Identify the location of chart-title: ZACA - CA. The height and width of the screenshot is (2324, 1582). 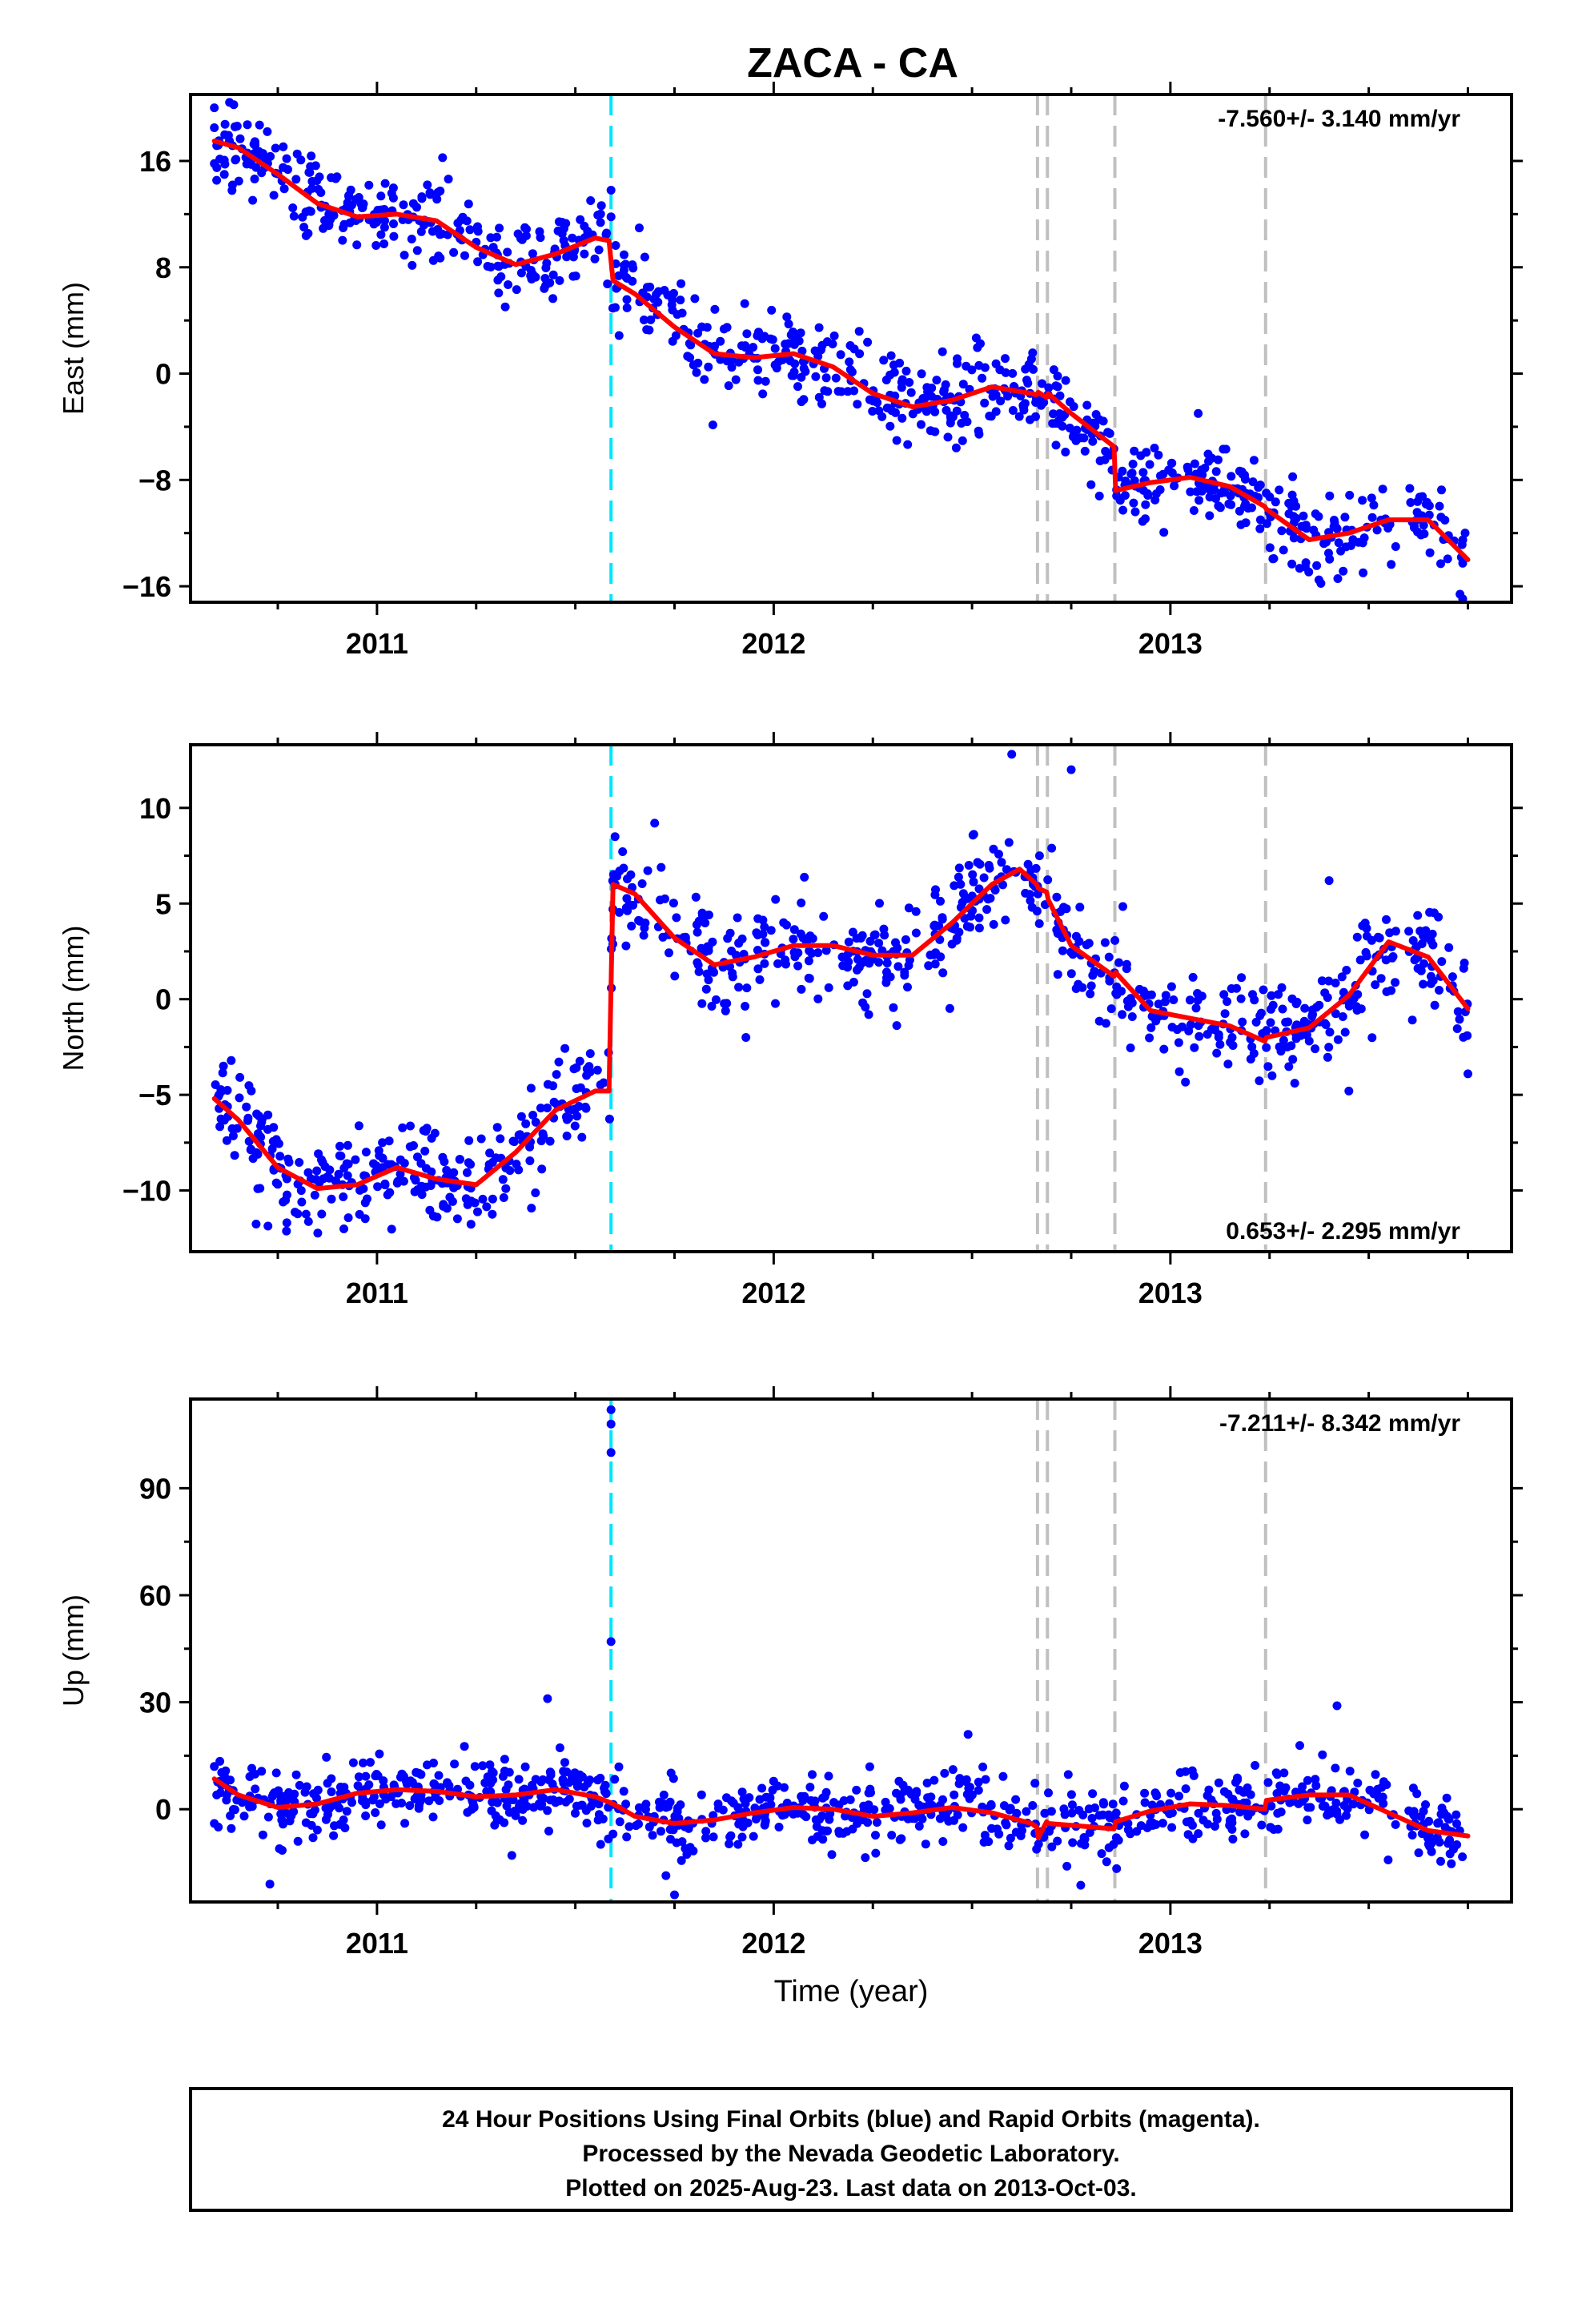
(852, 63).